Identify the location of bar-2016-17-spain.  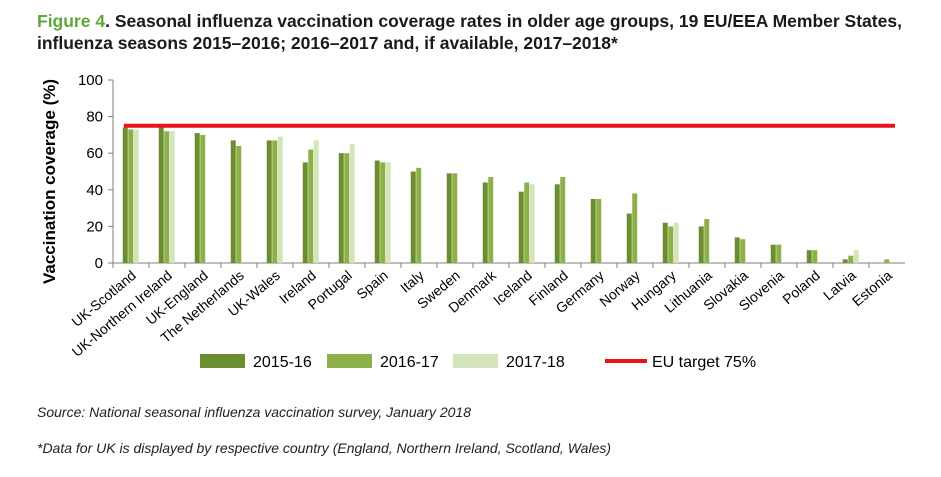
(383, 212).